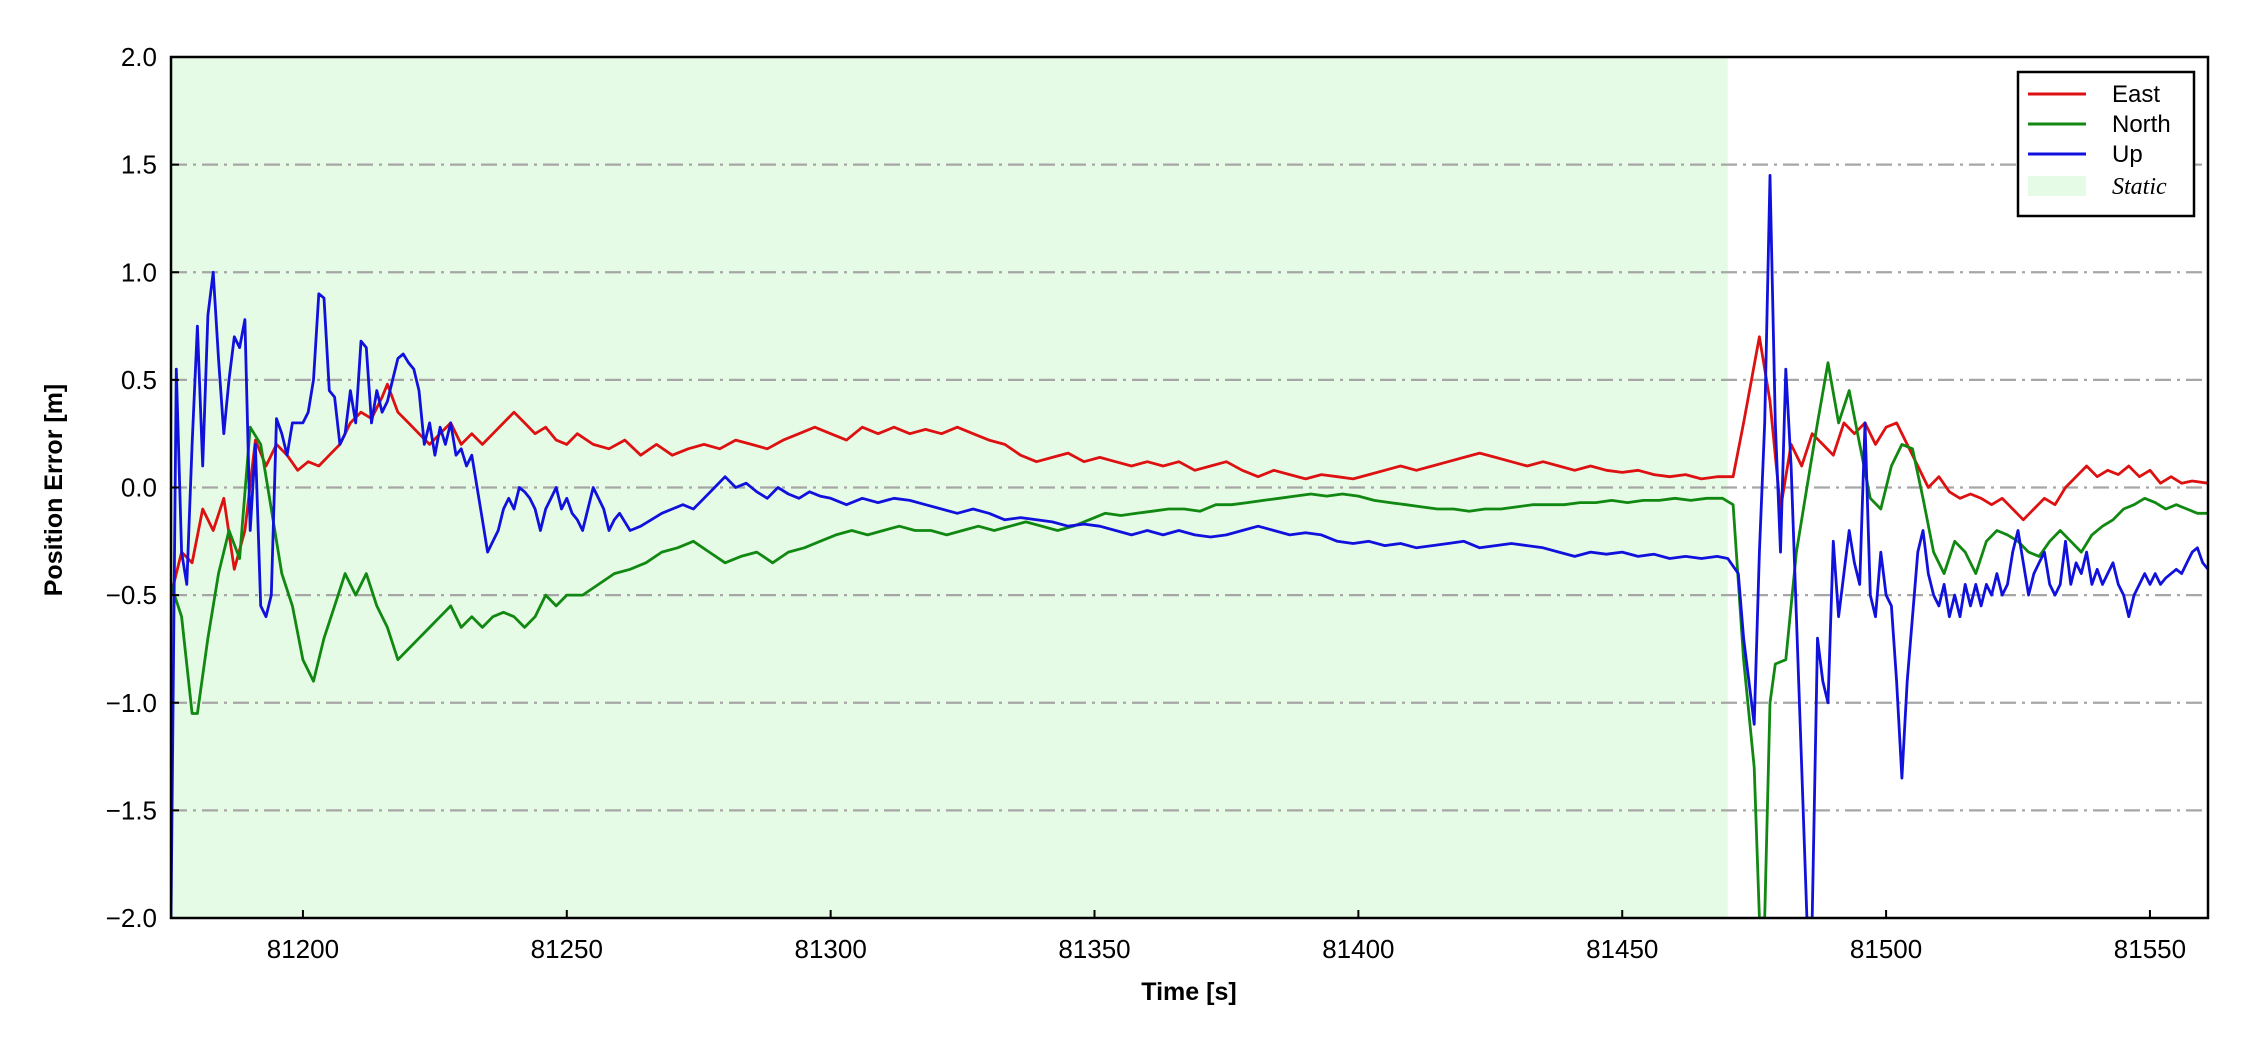 The image size is (2250, 1050). Describe the element at coordinates (139, 380) in the screenshot. I see `y-tick-label-3: 0.5` at that location.